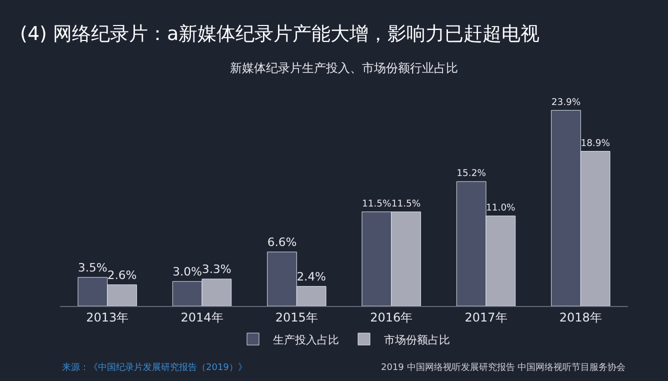  Describe the element at coordinates (391, 317) in the screenshot. I see `x-tick-label: 2016年` at that location.